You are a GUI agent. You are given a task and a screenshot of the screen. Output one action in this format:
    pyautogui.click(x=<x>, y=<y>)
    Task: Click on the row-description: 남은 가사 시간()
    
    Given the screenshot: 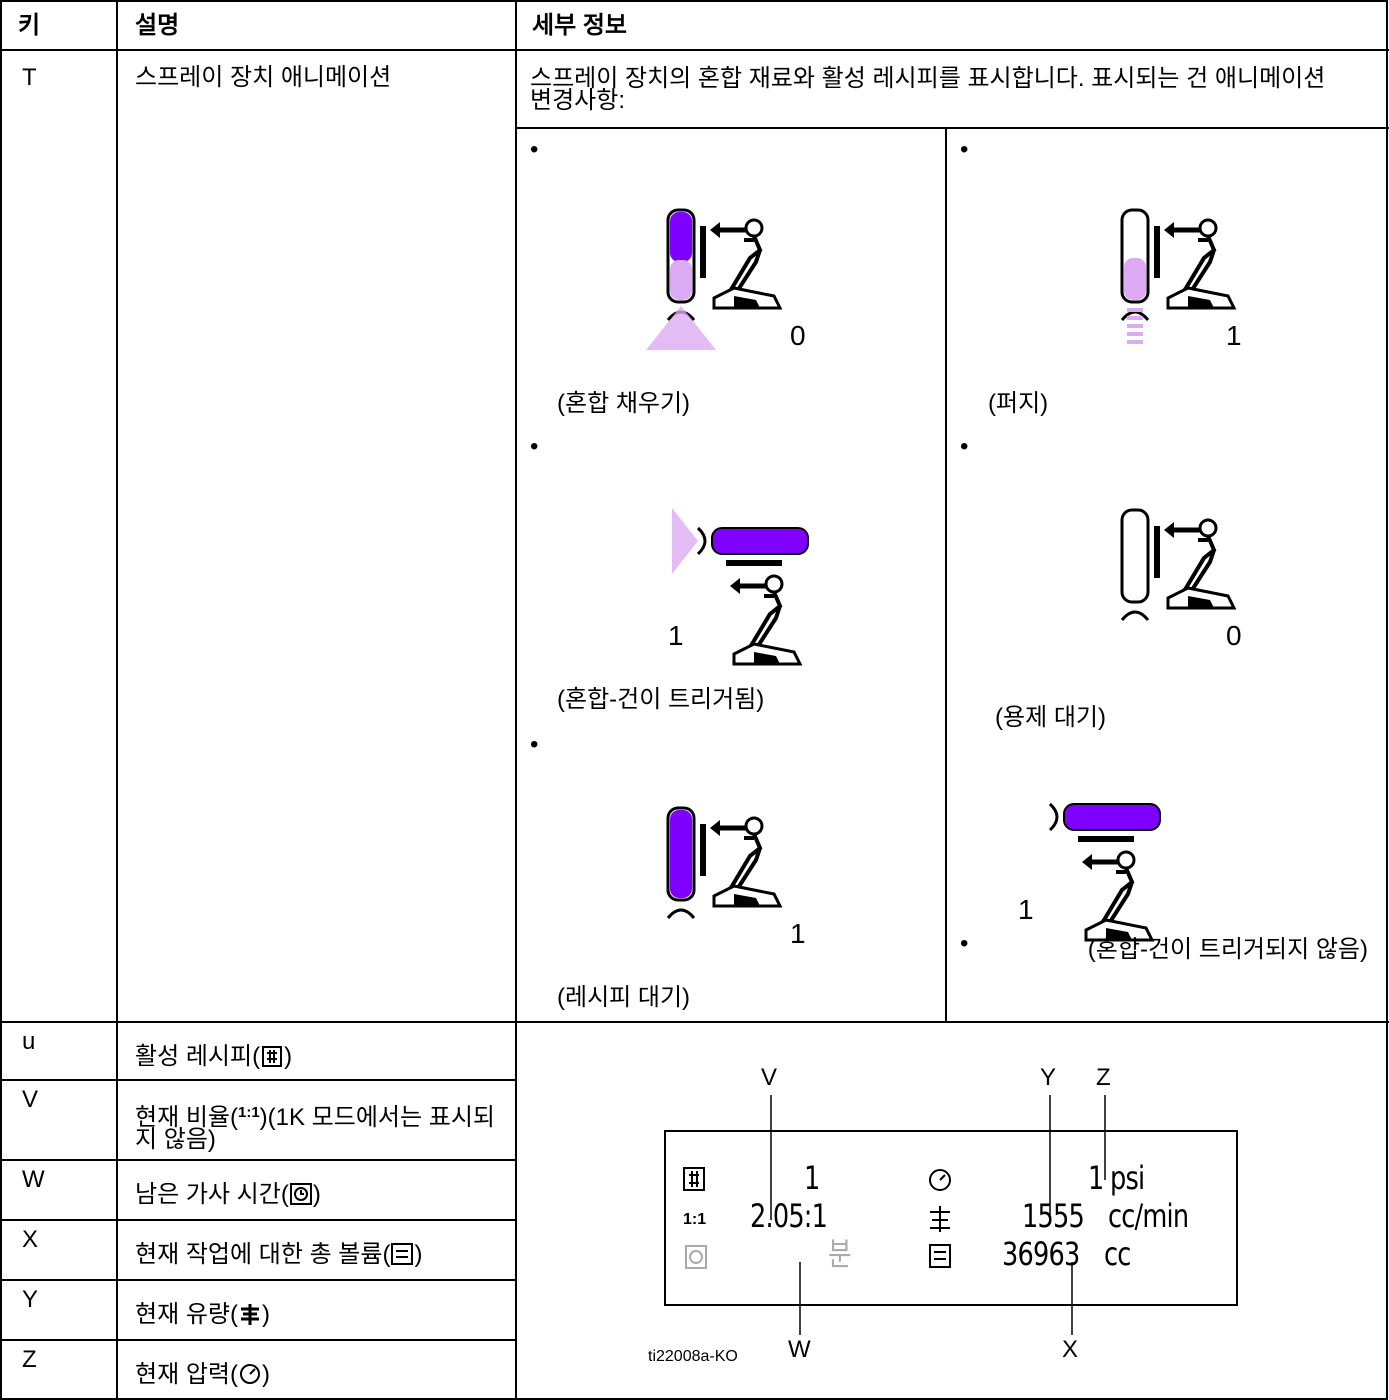 What is the action you would take?
    pyautogui.click(x=320, y=1194)
    